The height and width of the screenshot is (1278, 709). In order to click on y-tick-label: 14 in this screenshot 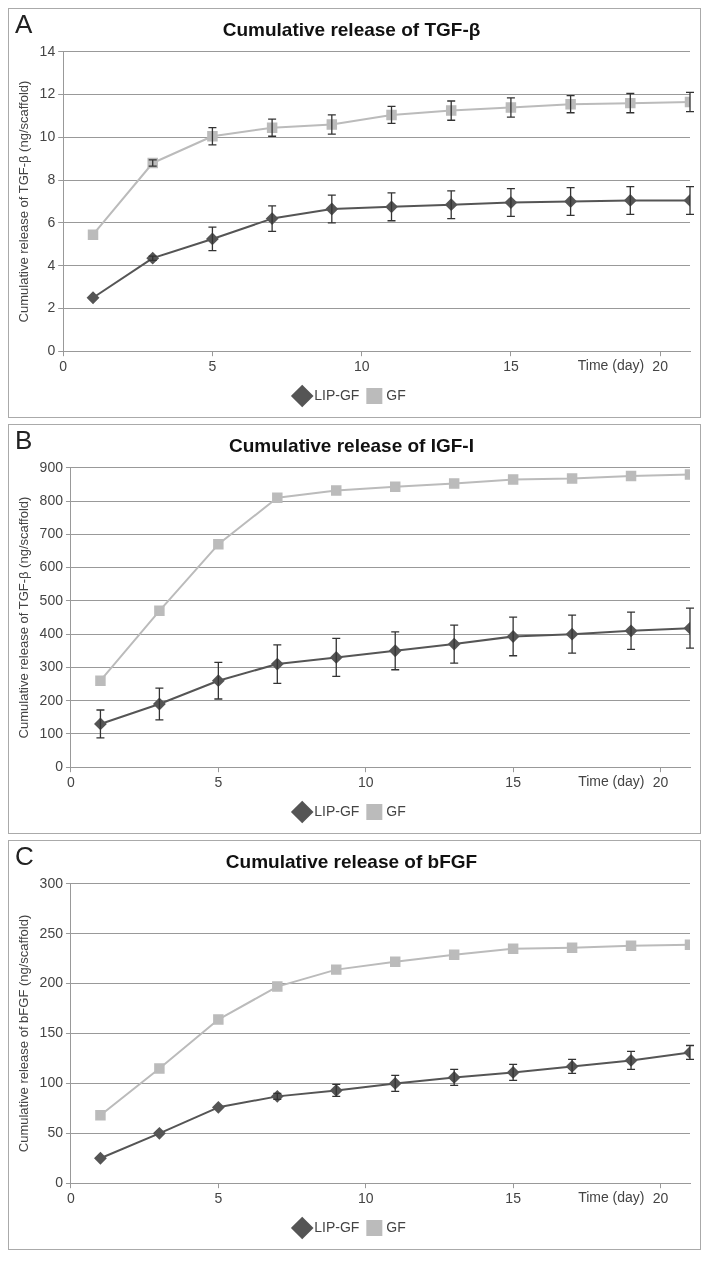, I will do `click(47, 50)`.